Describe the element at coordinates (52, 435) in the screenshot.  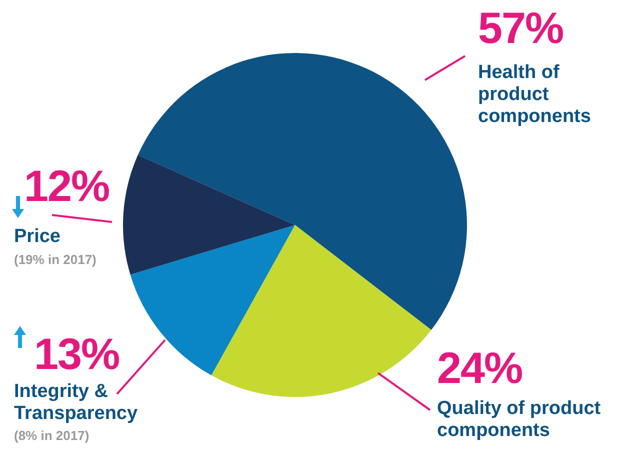
I see `text: (8% in 2017)` at that location.